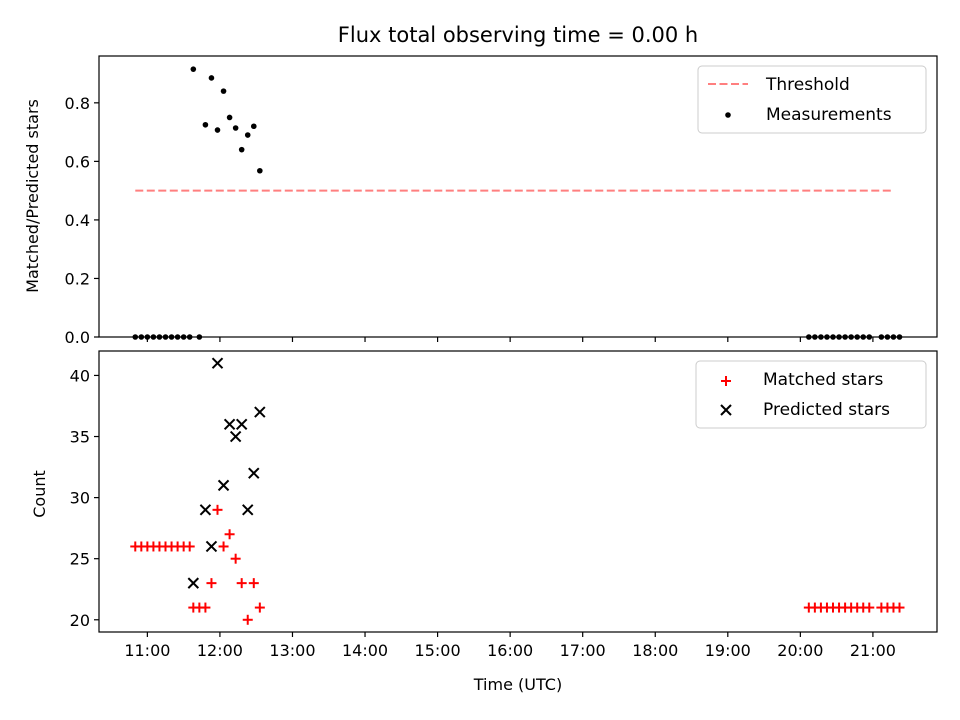  What do you see at coordinates (518, 35) in the screenshot?
I see `chart-title: Flux total observing time = 0.00 h` at bounding box center [518, 35].